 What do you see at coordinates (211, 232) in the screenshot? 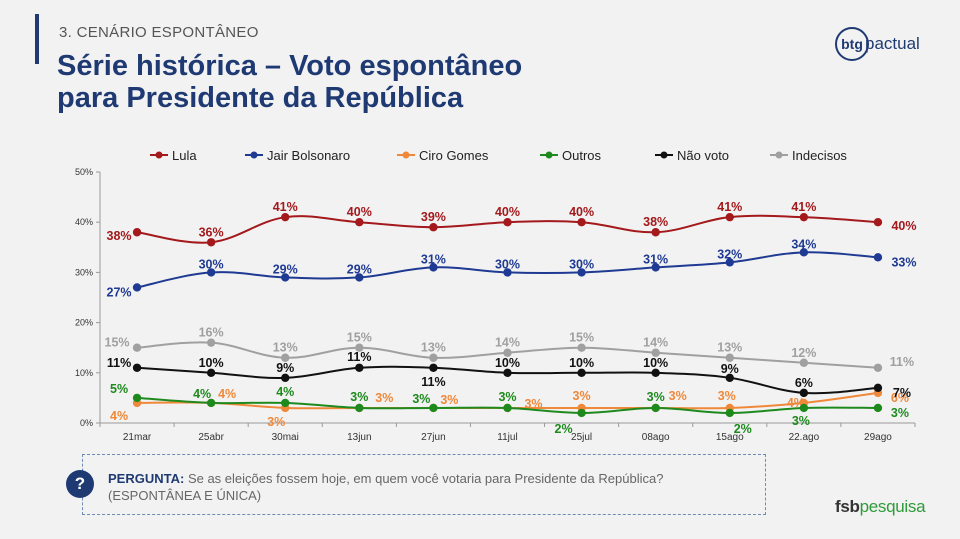
I see `data-label-lula: 36%` at bounding box center [211, 232].